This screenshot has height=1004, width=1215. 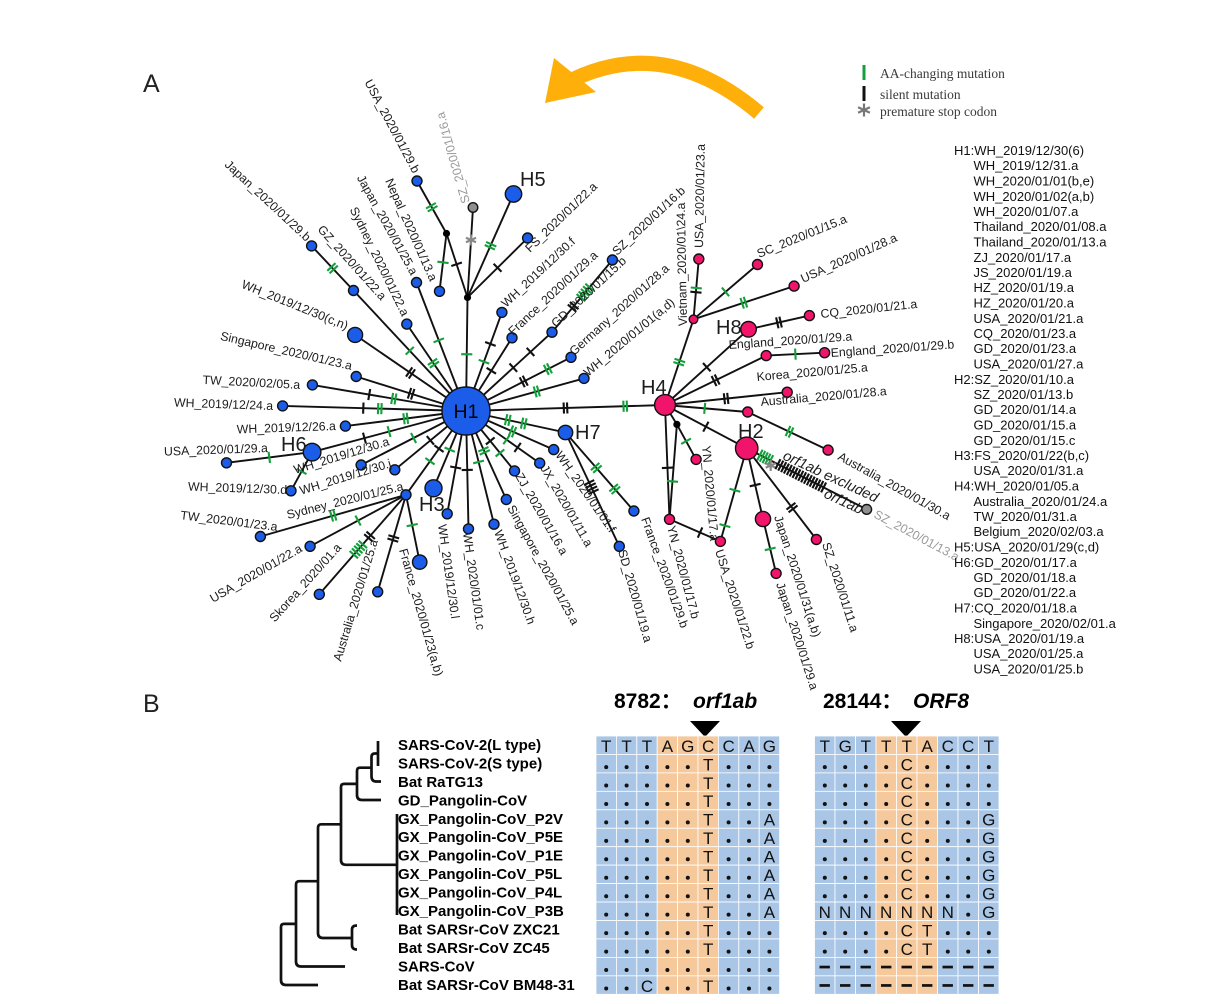 I want to click on svg-text: GX_Pangolin-CoV_P5E, so click(x=480, y=837).